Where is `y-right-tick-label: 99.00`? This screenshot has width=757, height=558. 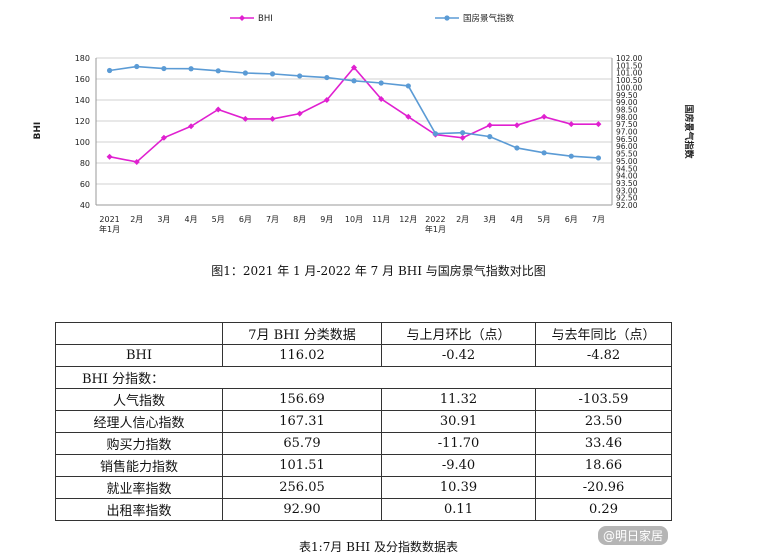 y-right-tick-label: 99.00 is located at coordinates (627, 102).